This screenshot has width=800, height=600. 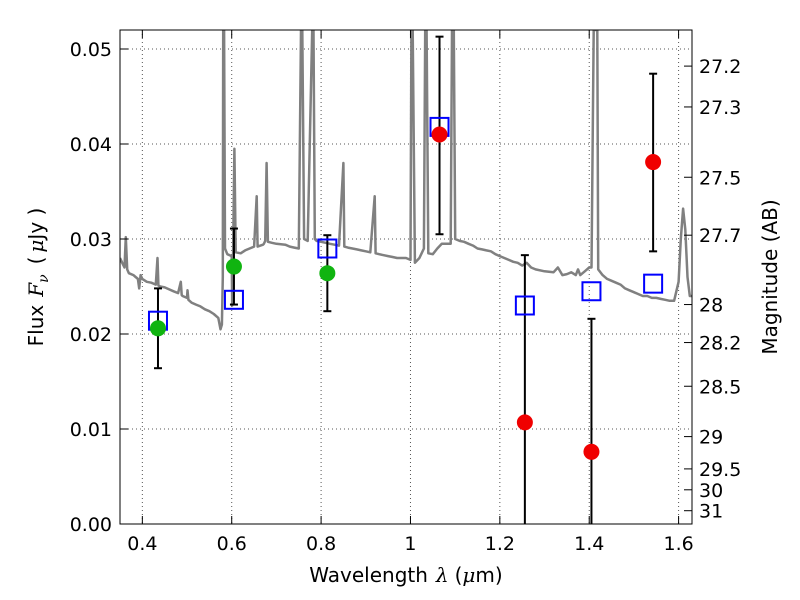 I want to click on magnitude-tick-label: 27.3, so click(x=720, y=108).